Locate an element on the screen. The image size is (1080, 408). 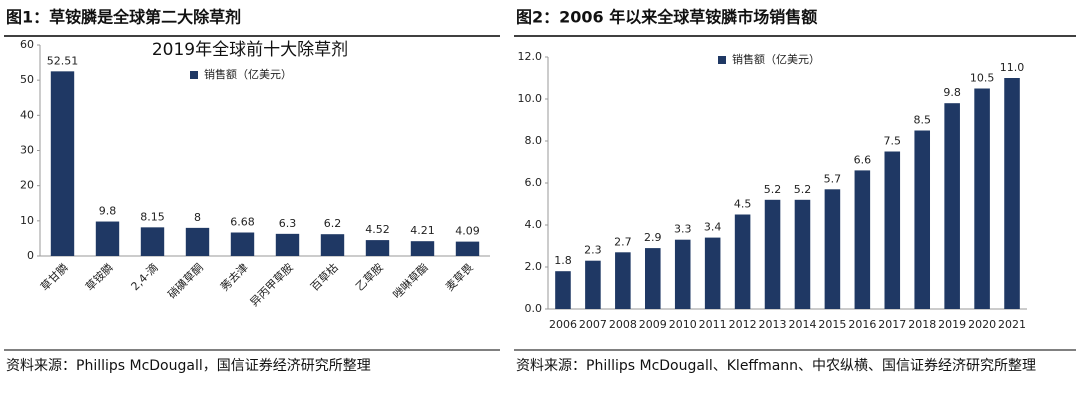
data-label: 4.52 is located at coordinates (377, 229).